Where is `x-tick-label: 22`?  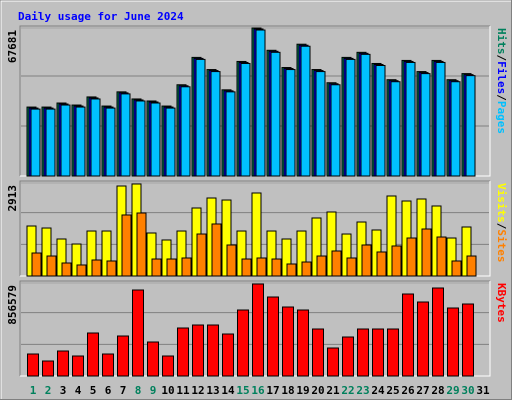
x-tick-label: 22 is located at coordinates (347, 390).